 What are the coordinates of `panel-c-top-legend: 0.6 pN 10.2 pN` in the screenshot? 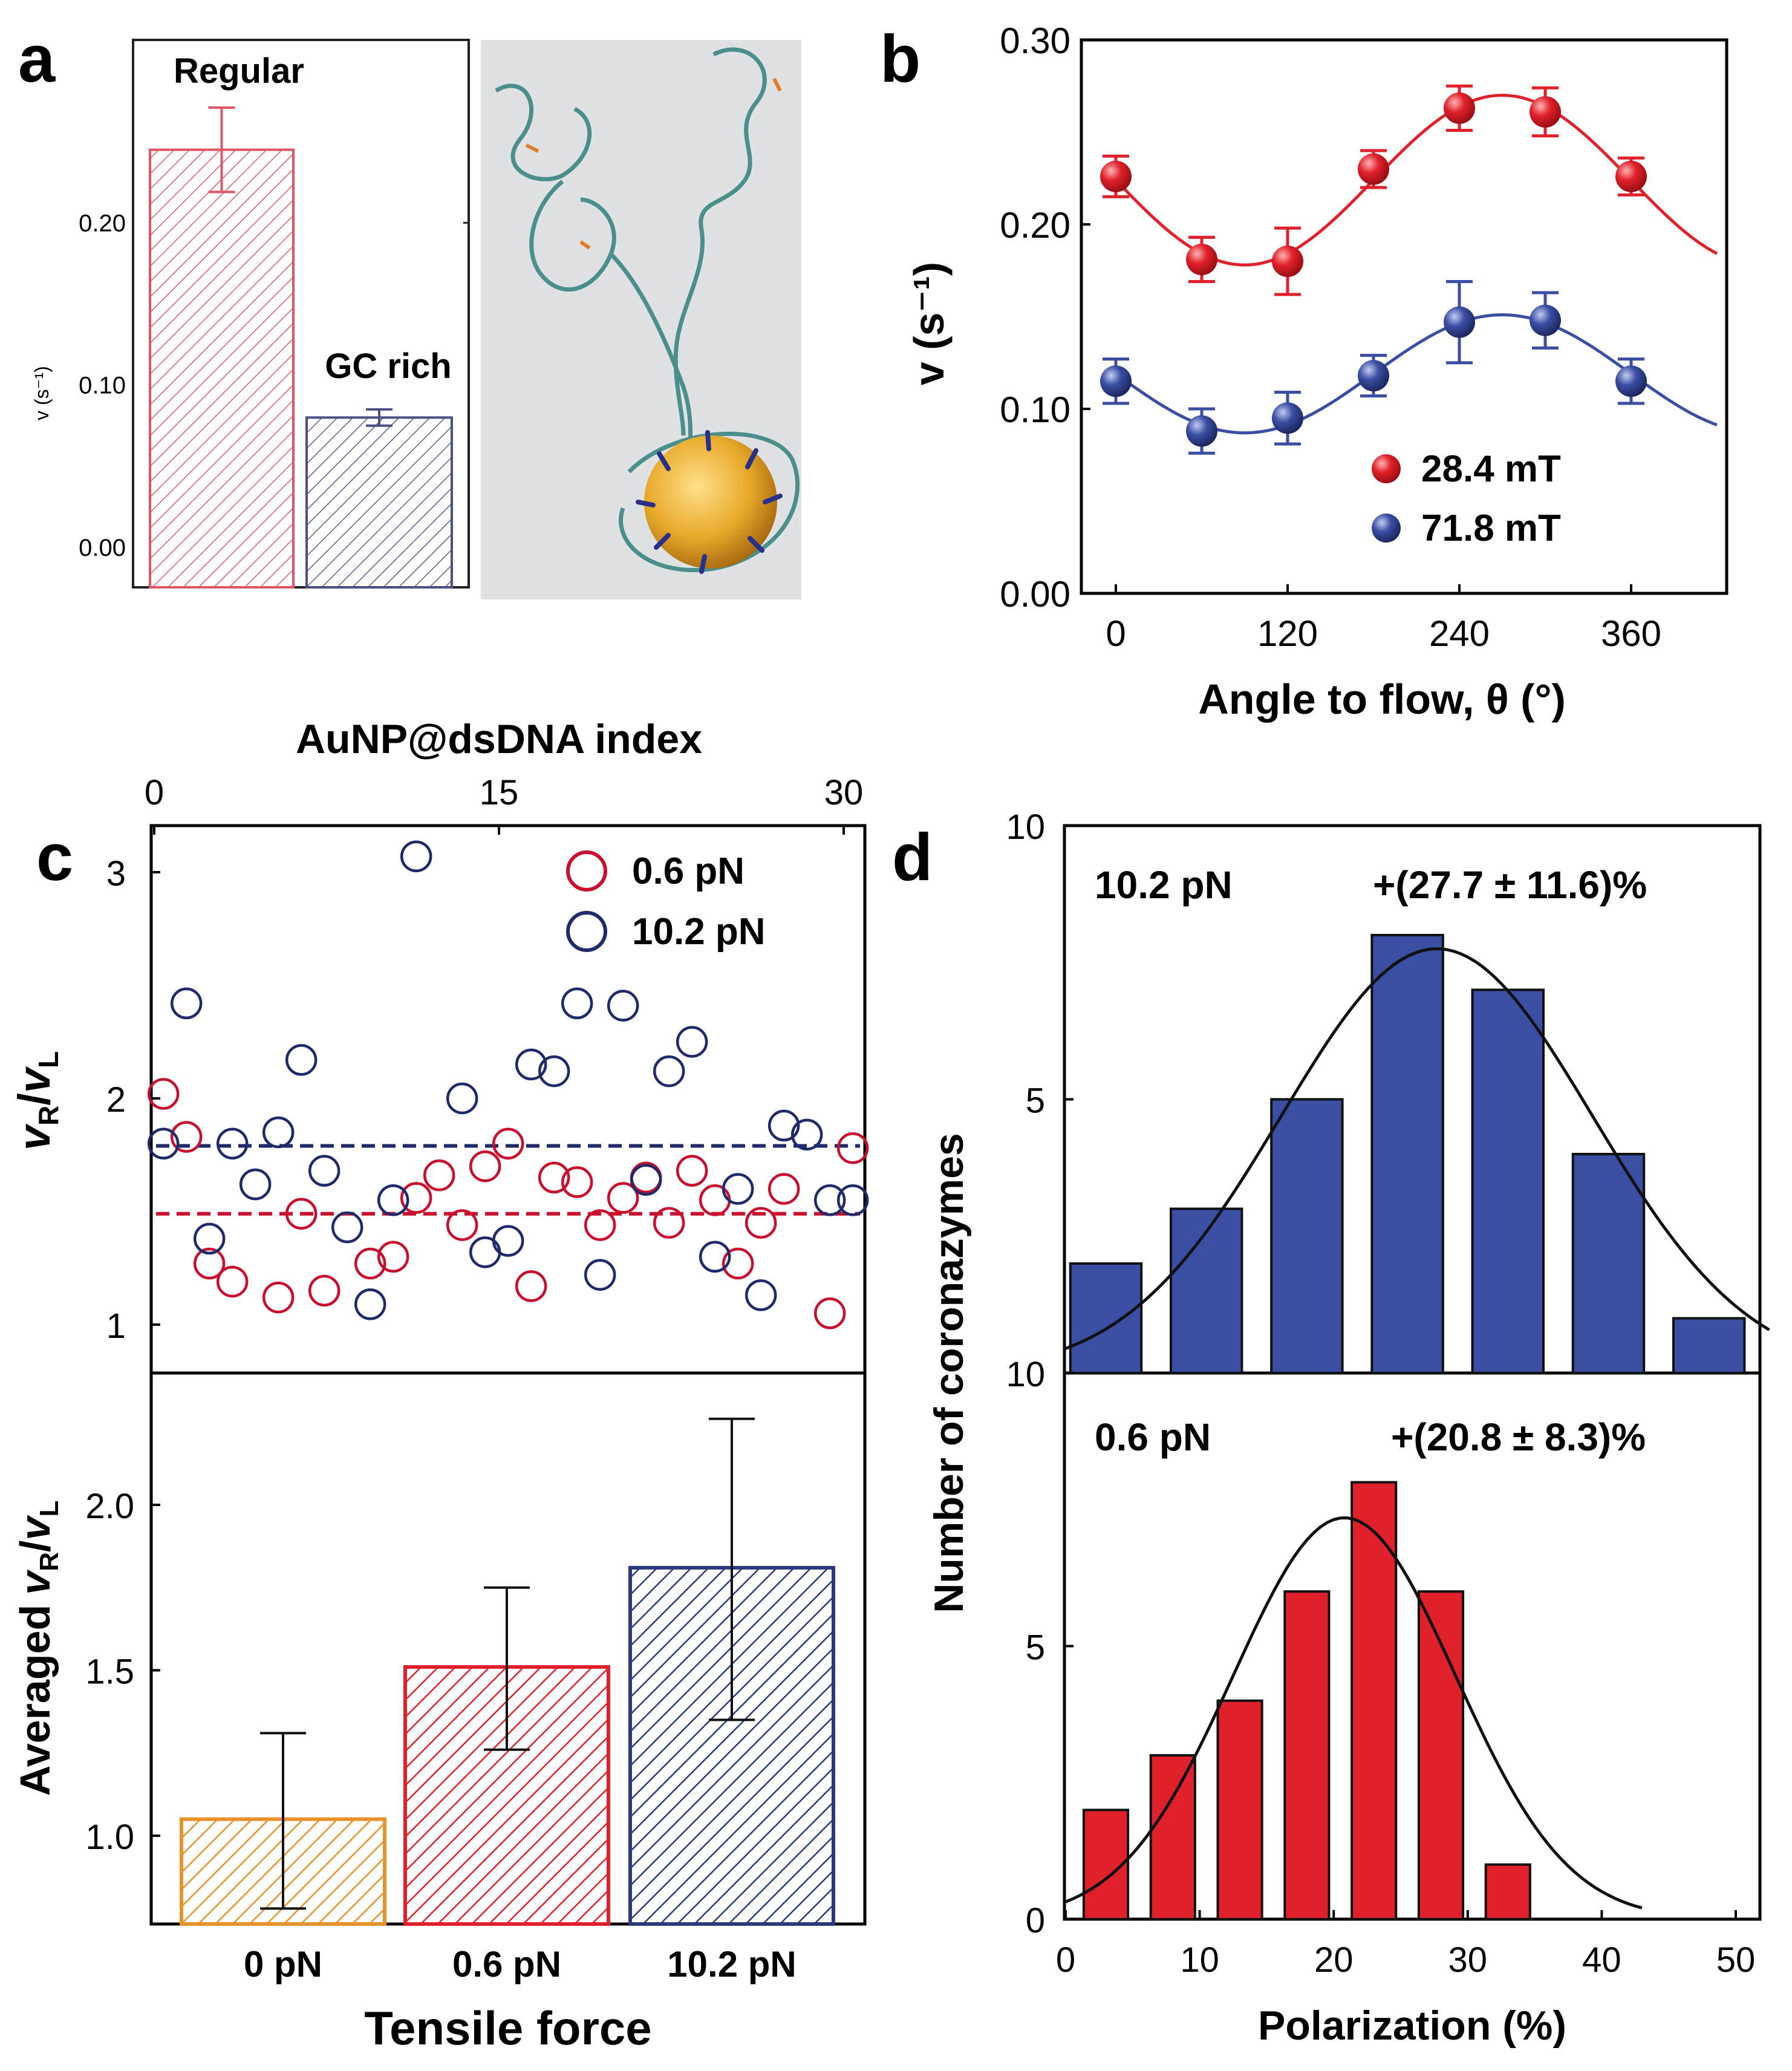 It's located at (666, 901).